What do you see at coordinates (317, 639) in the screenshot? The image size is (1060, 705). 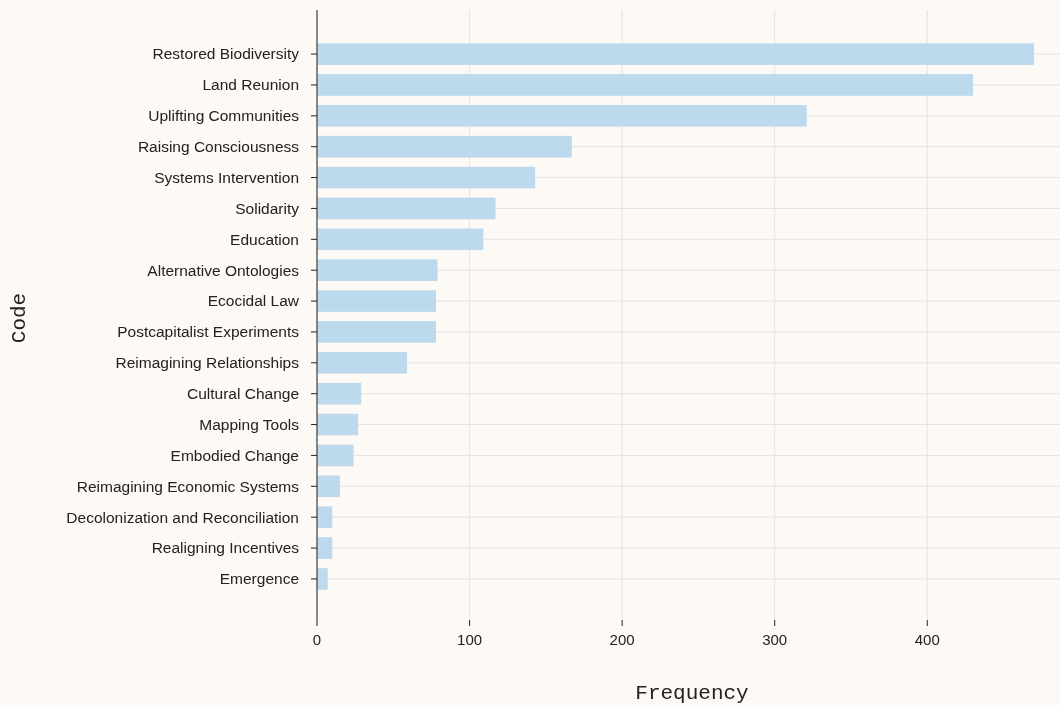 I see `x-tick-label: 0` at bounding box center [317, 639].